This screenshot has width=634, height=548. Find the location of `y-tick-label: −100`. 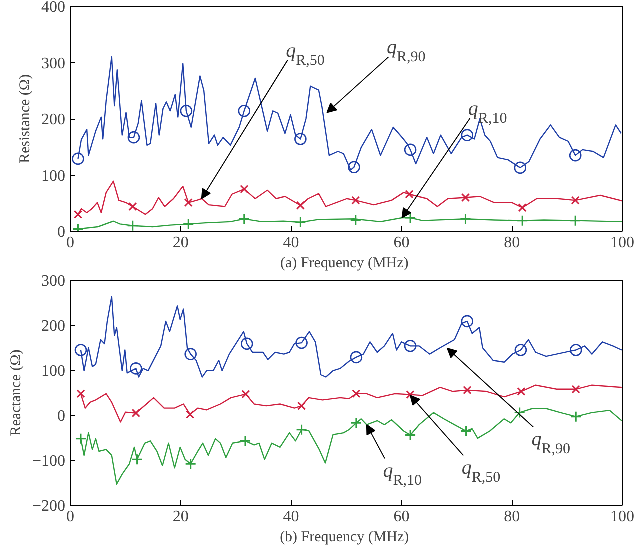

y-tick-label: −100 is located at coordinates (49, 461).